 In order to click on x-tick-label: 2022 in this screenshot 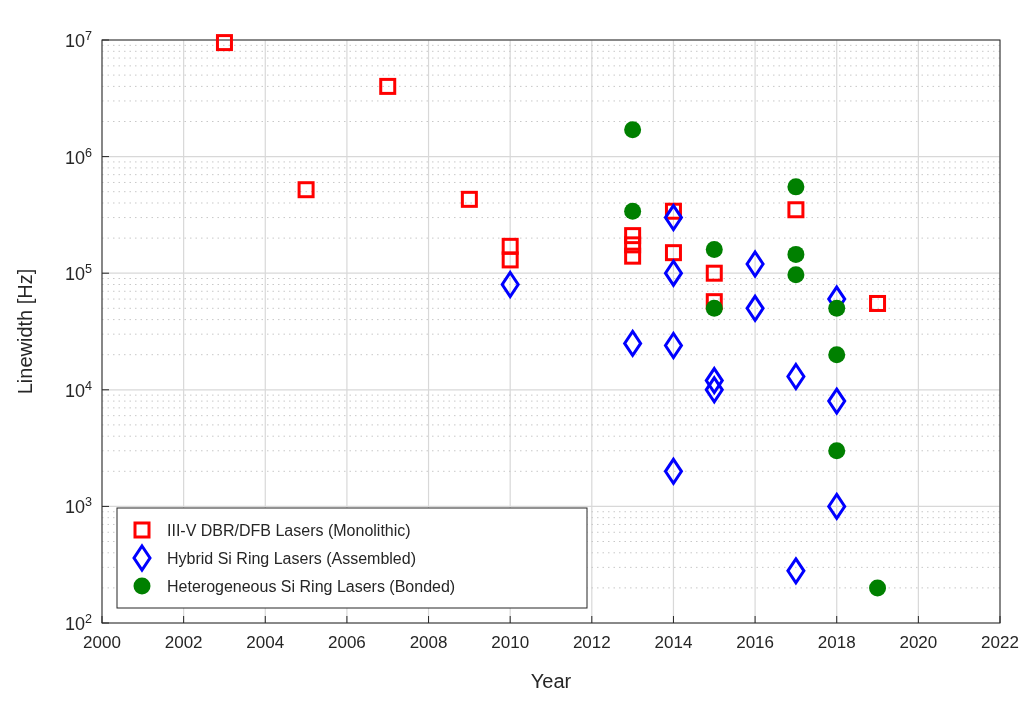, I will do `click(1000, 642)`.